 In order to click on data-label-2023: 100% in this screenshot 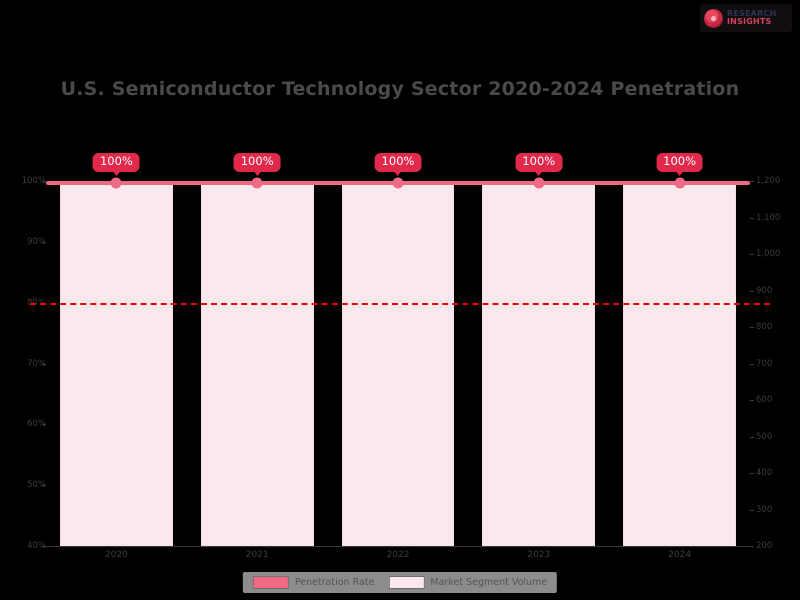, I will do `click(539, 164)`.